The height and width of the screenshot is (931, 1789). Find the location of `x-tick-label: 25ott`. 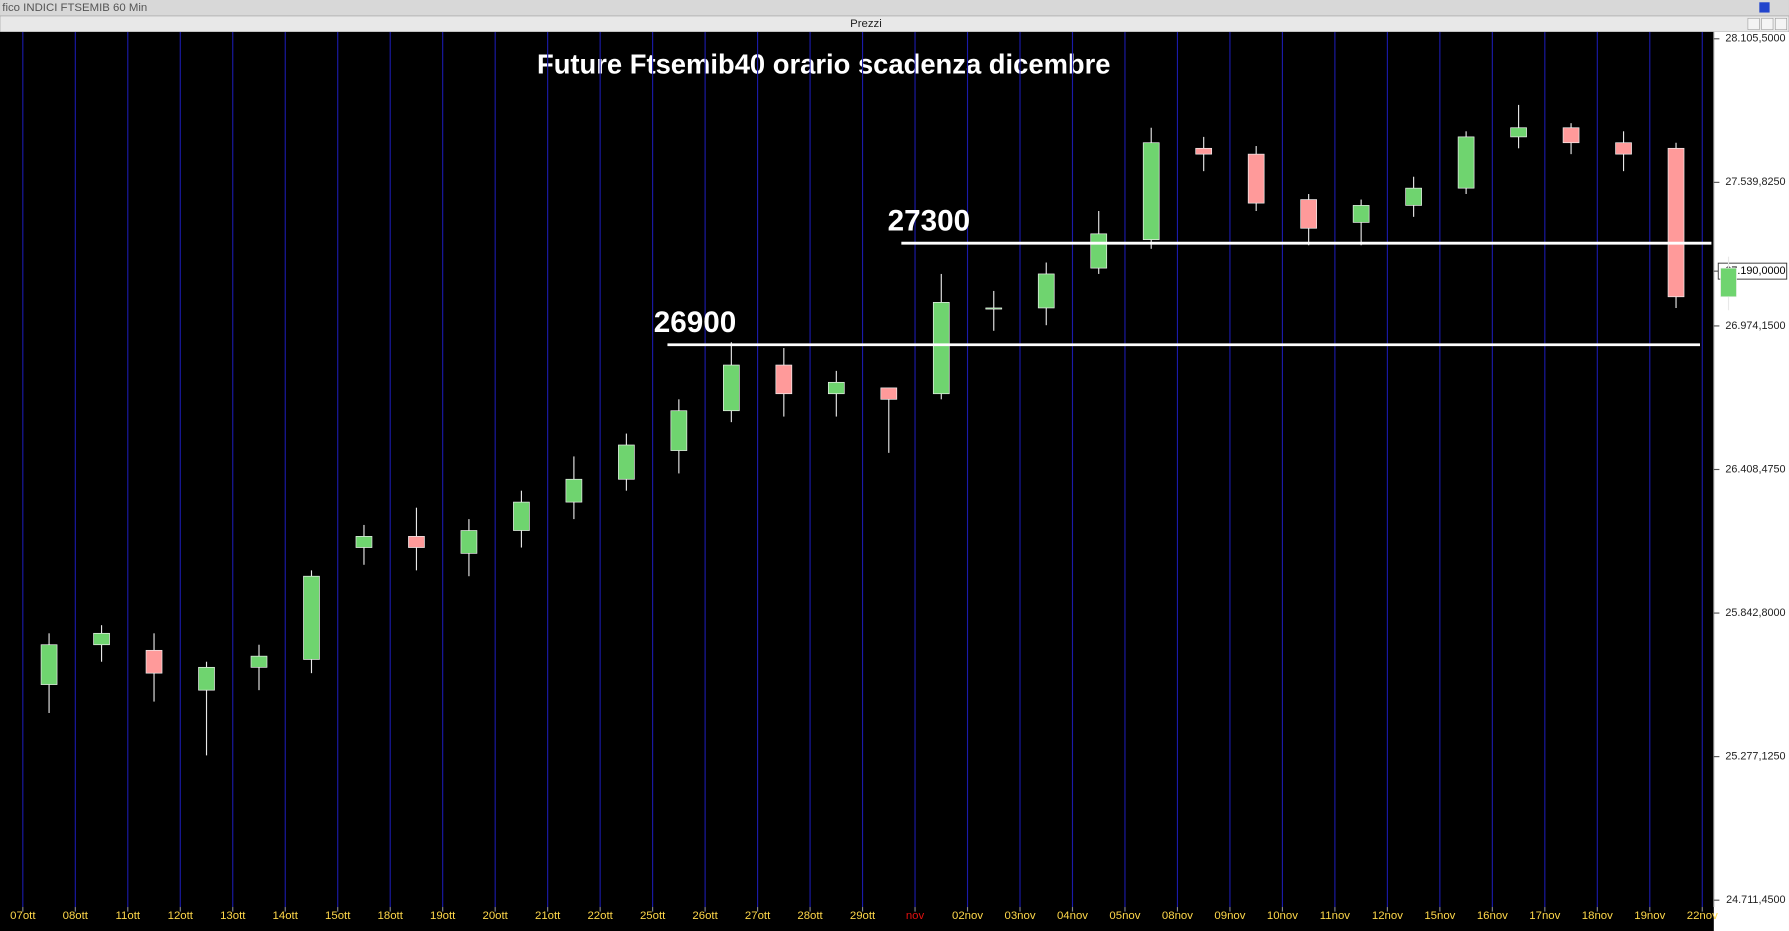

x-tick-label: 25ott is located at coordinates (653, 916).